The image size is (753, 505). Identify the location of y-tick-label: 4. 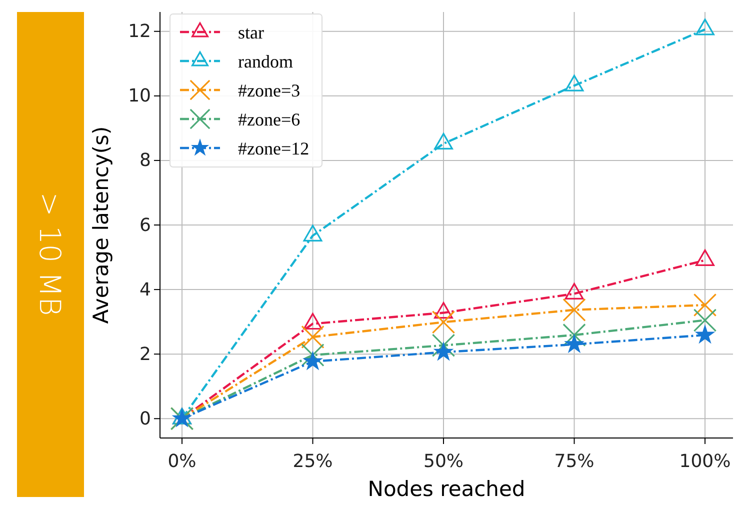
(145, 289).